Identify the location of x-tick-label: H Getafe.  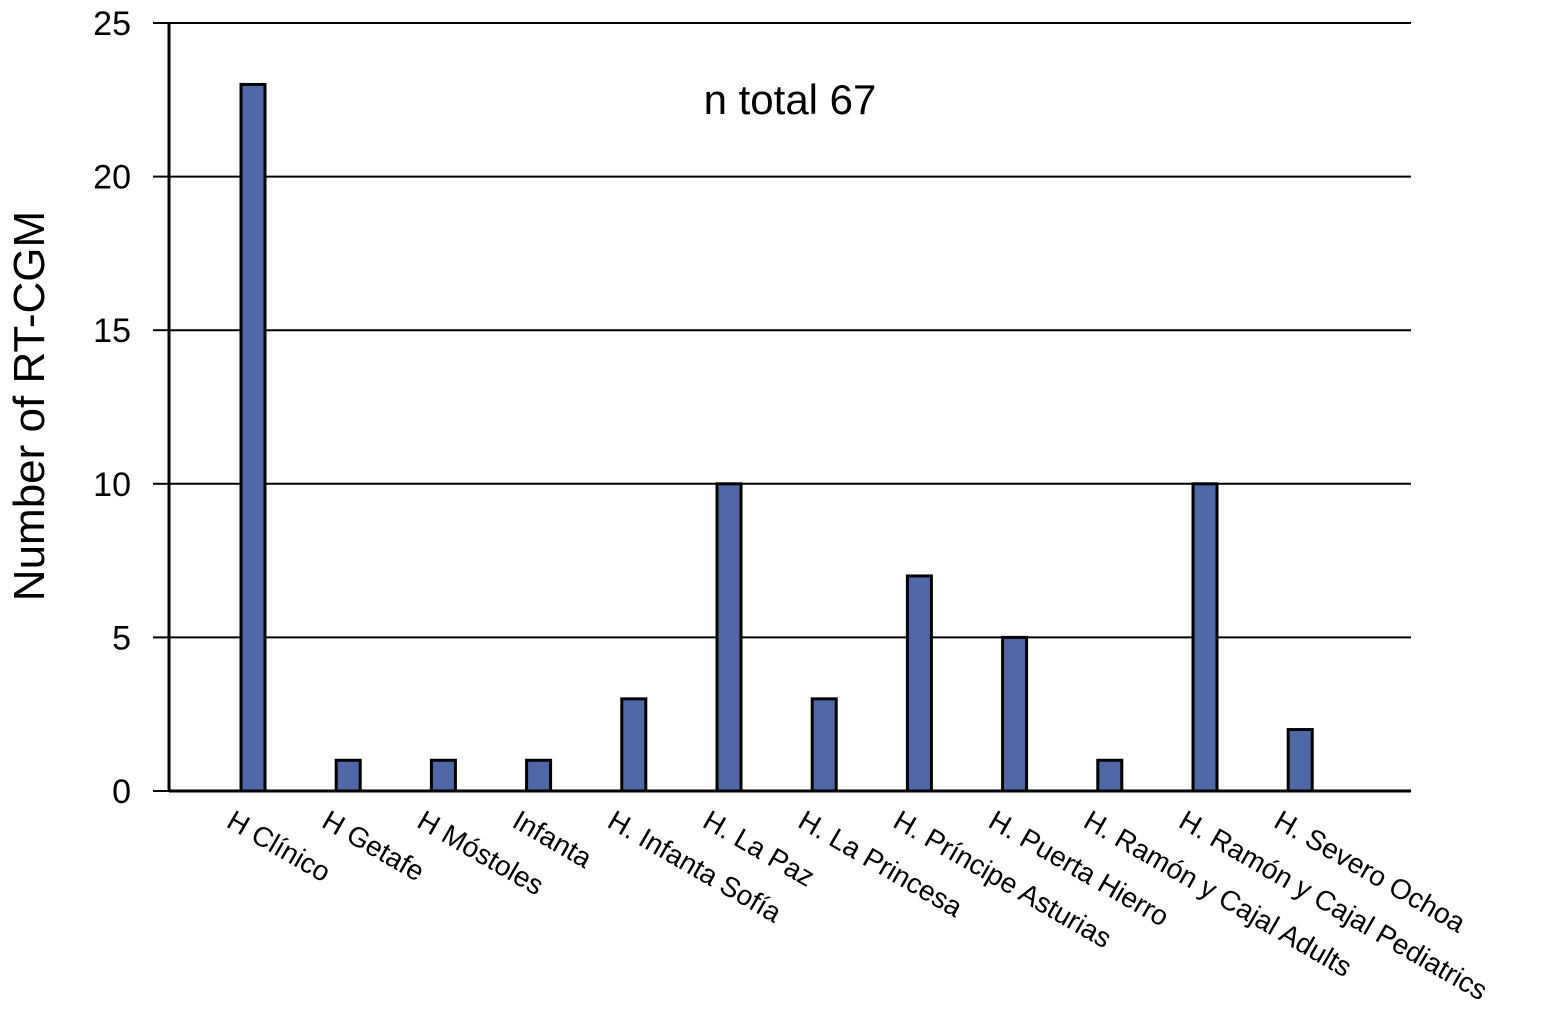
(373, 845).